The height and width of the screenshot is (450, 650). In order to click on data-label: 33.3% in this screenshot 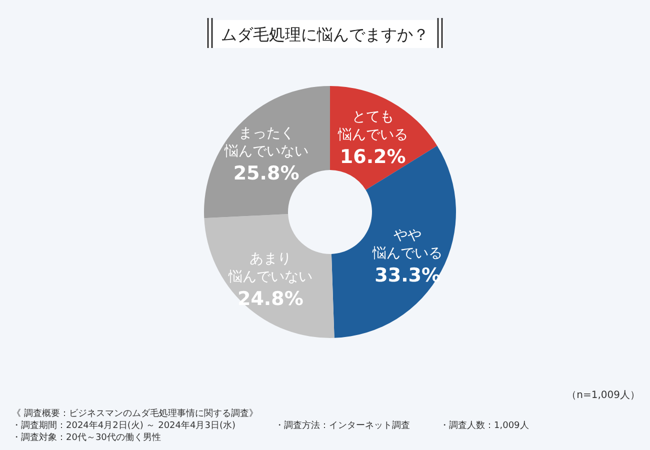, I will do `click(407, 275)`.